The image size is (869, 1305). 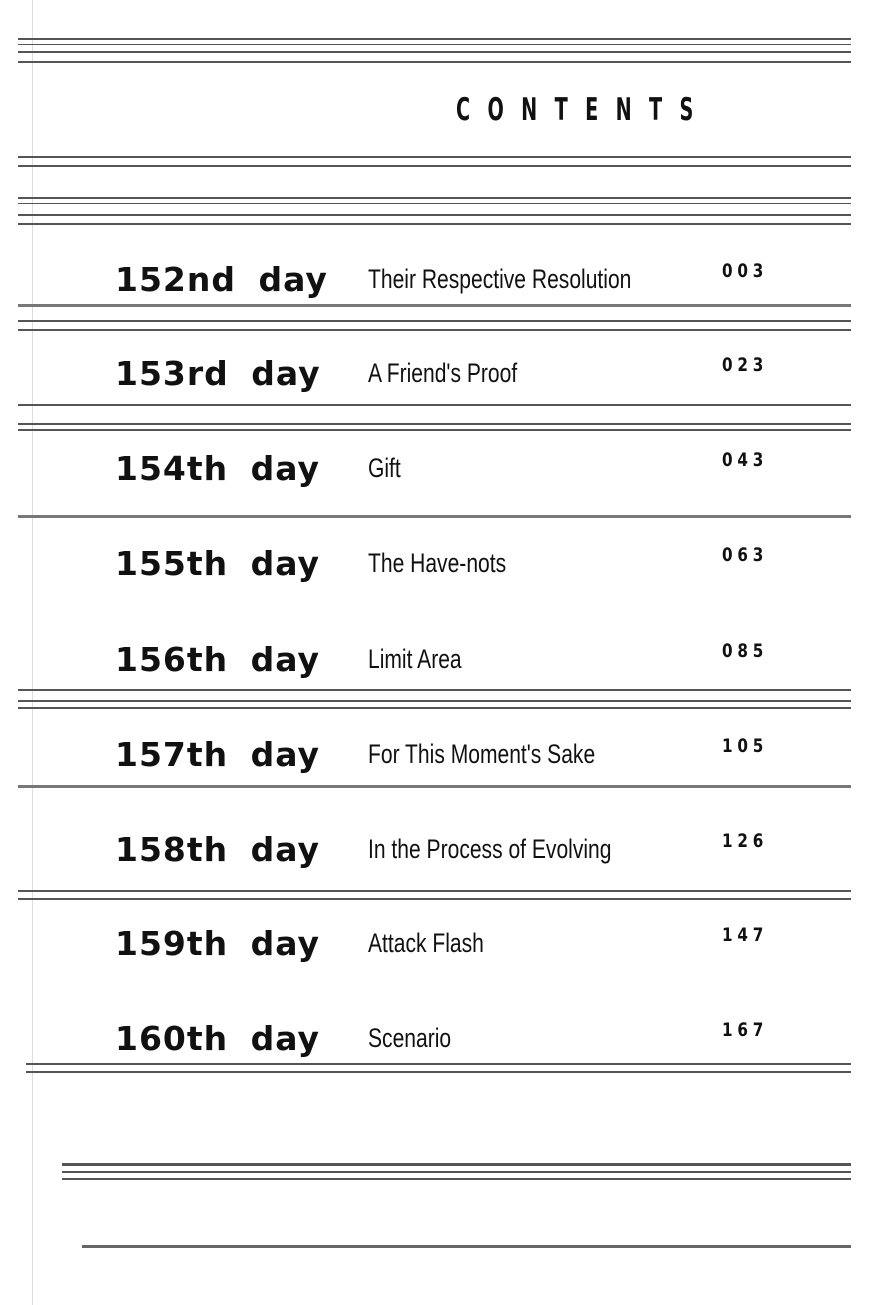 What do you see at coordinates (218, 943) in the screenshot?
I see `day-label: 159th day` at bounding box center [218, 943].